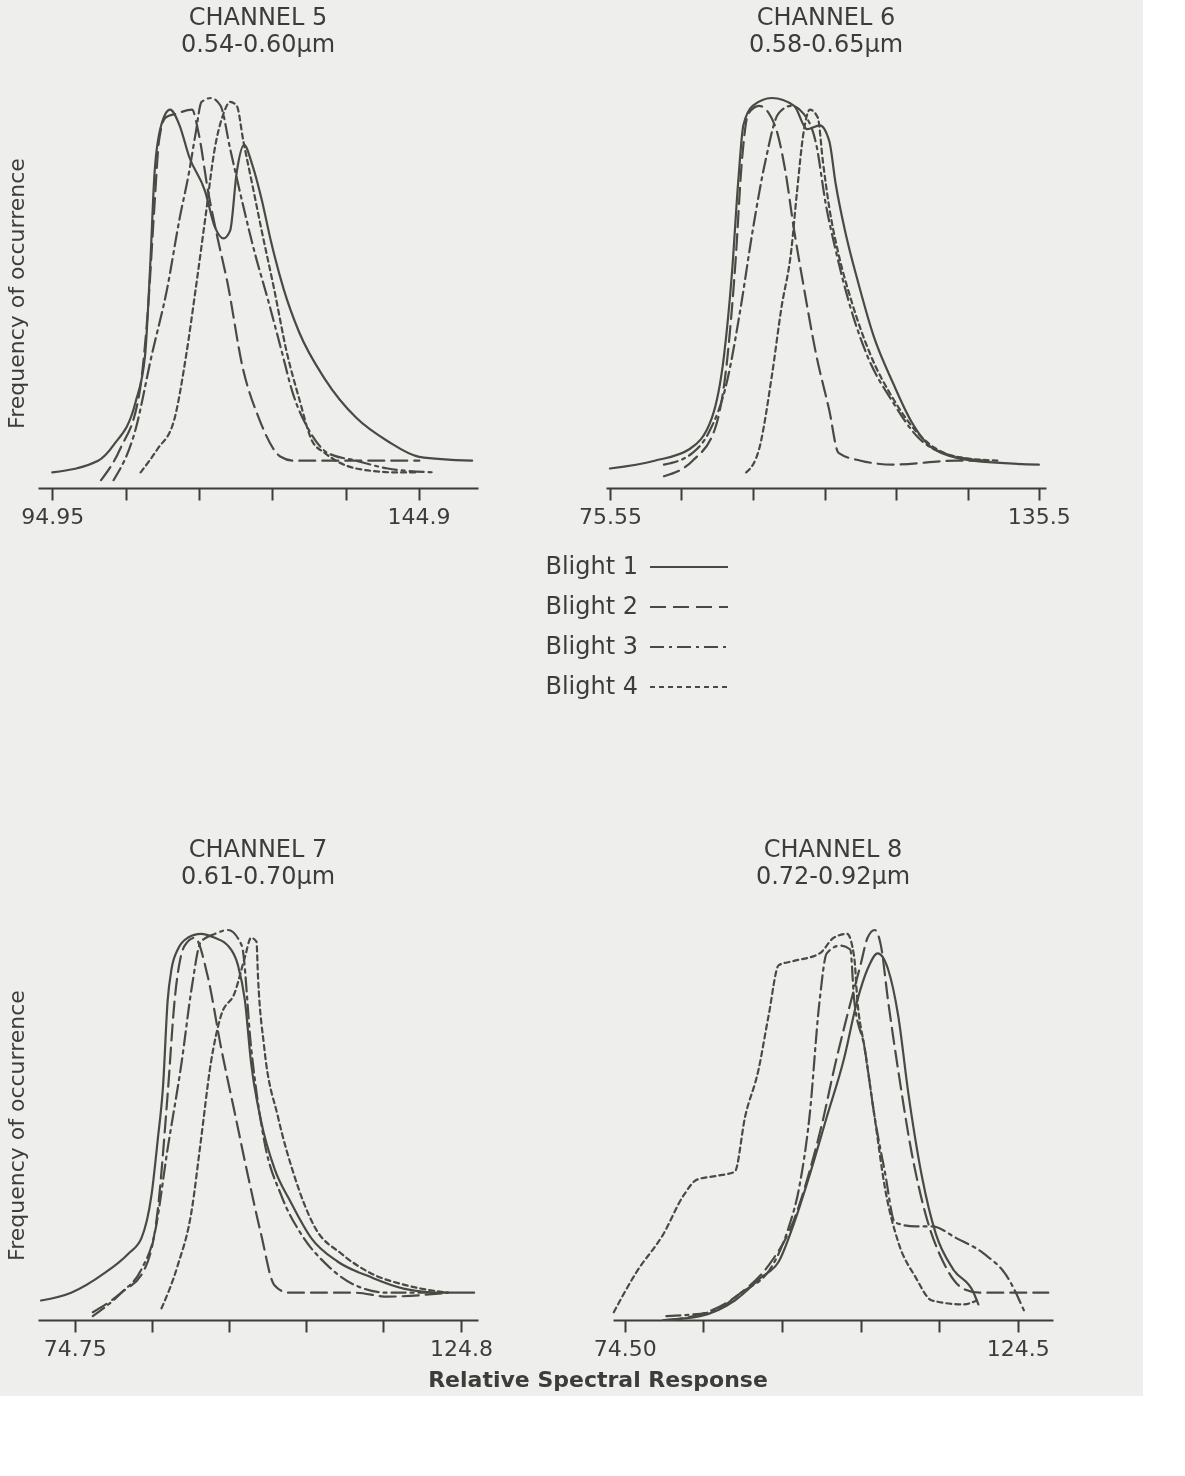 The image size is (1185, 1476). Describe the element at coordinates (591, 606) in the screenshot. I see `legend-label: Blight 2` at that location.